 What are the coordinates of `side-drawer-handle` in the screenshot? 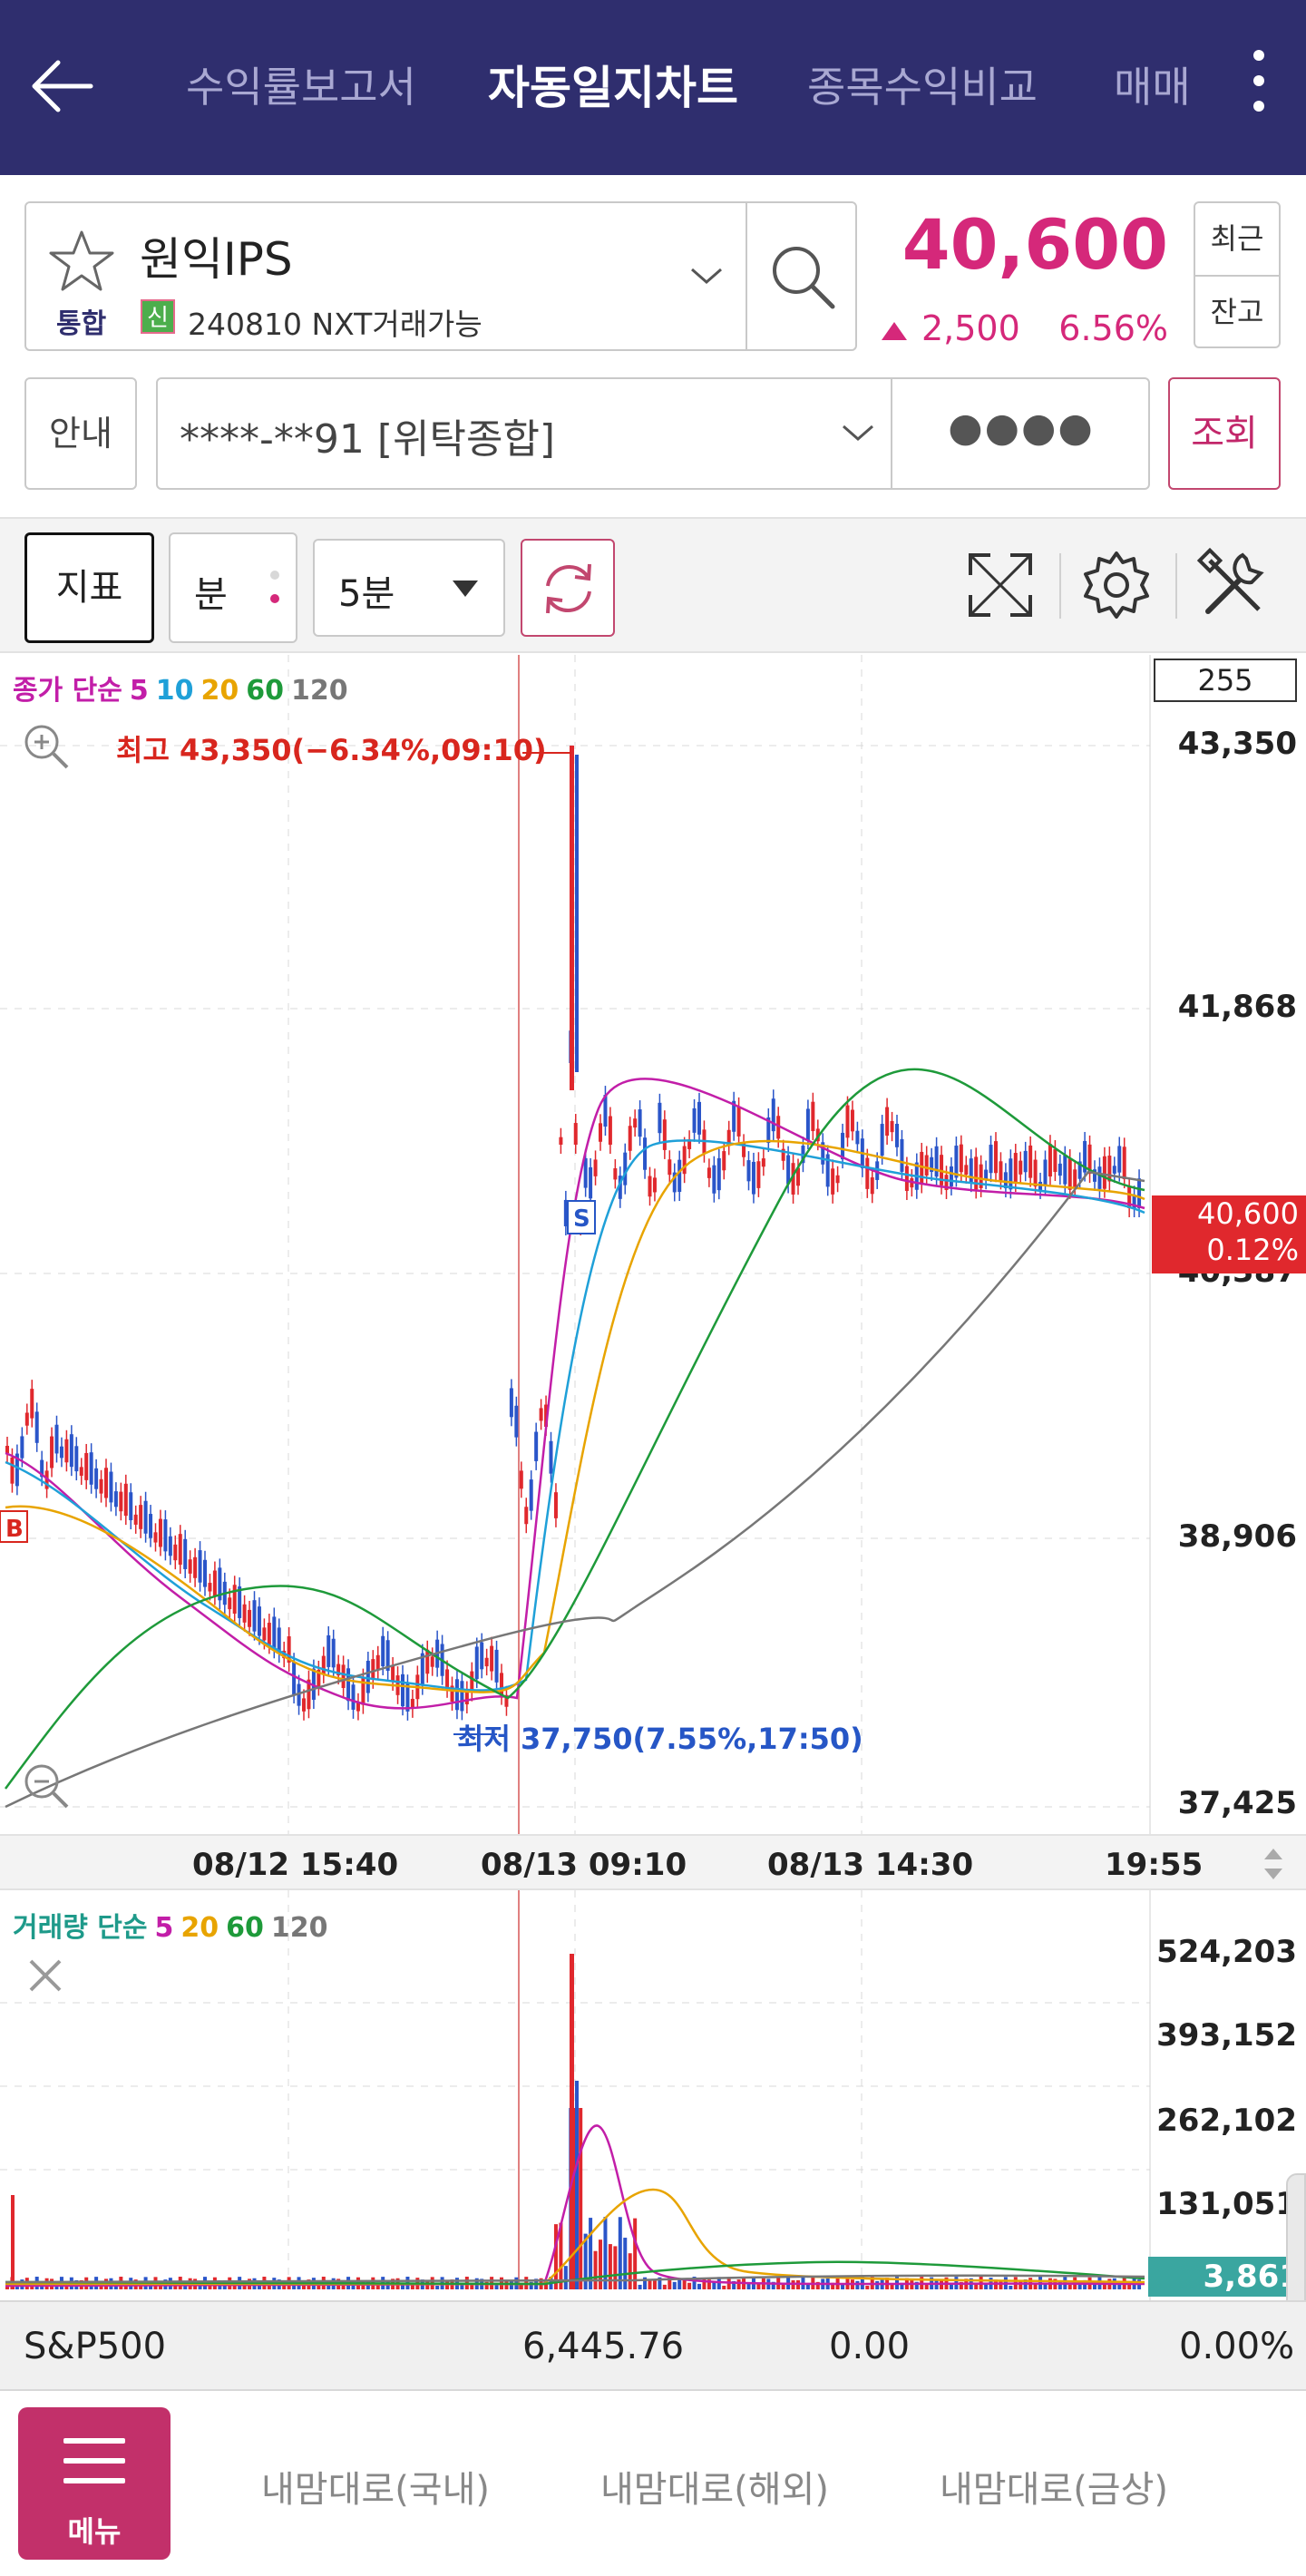 It's located at (1296, 2245).